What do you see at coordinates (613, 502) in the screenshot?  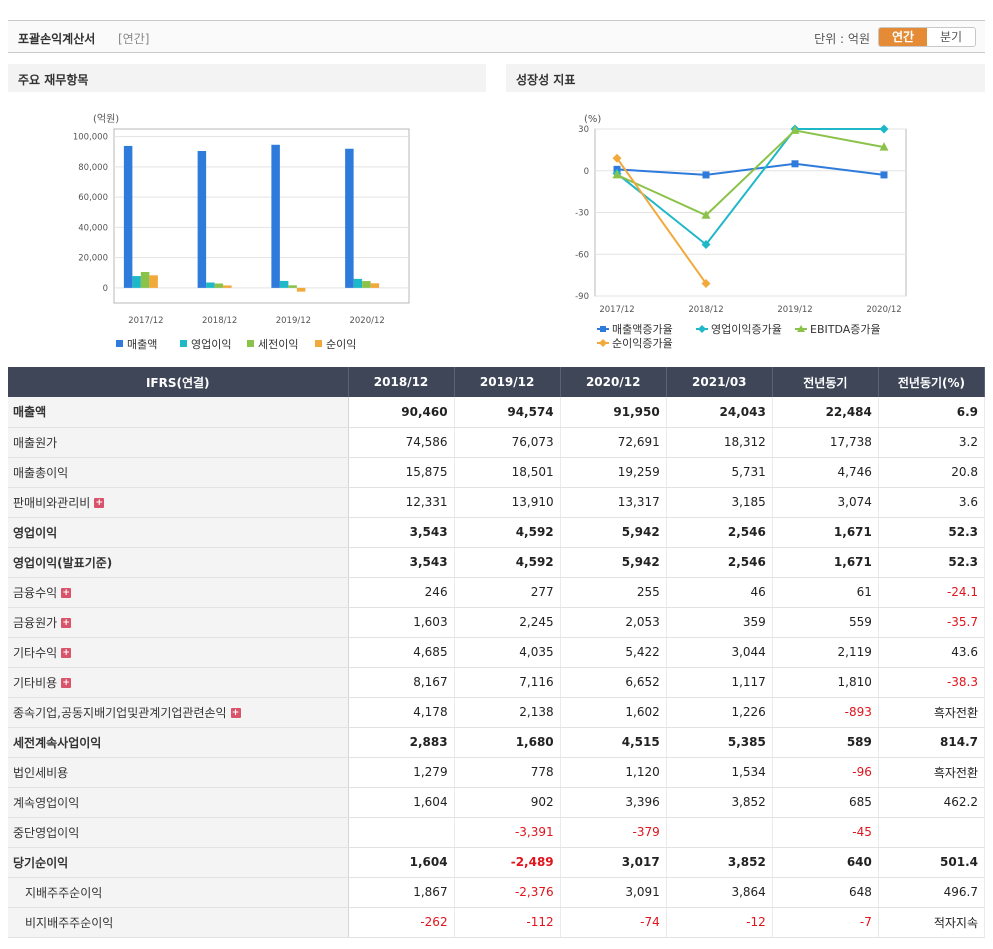 I see `value-cell: 13,317` at bounding box center [613, 502].